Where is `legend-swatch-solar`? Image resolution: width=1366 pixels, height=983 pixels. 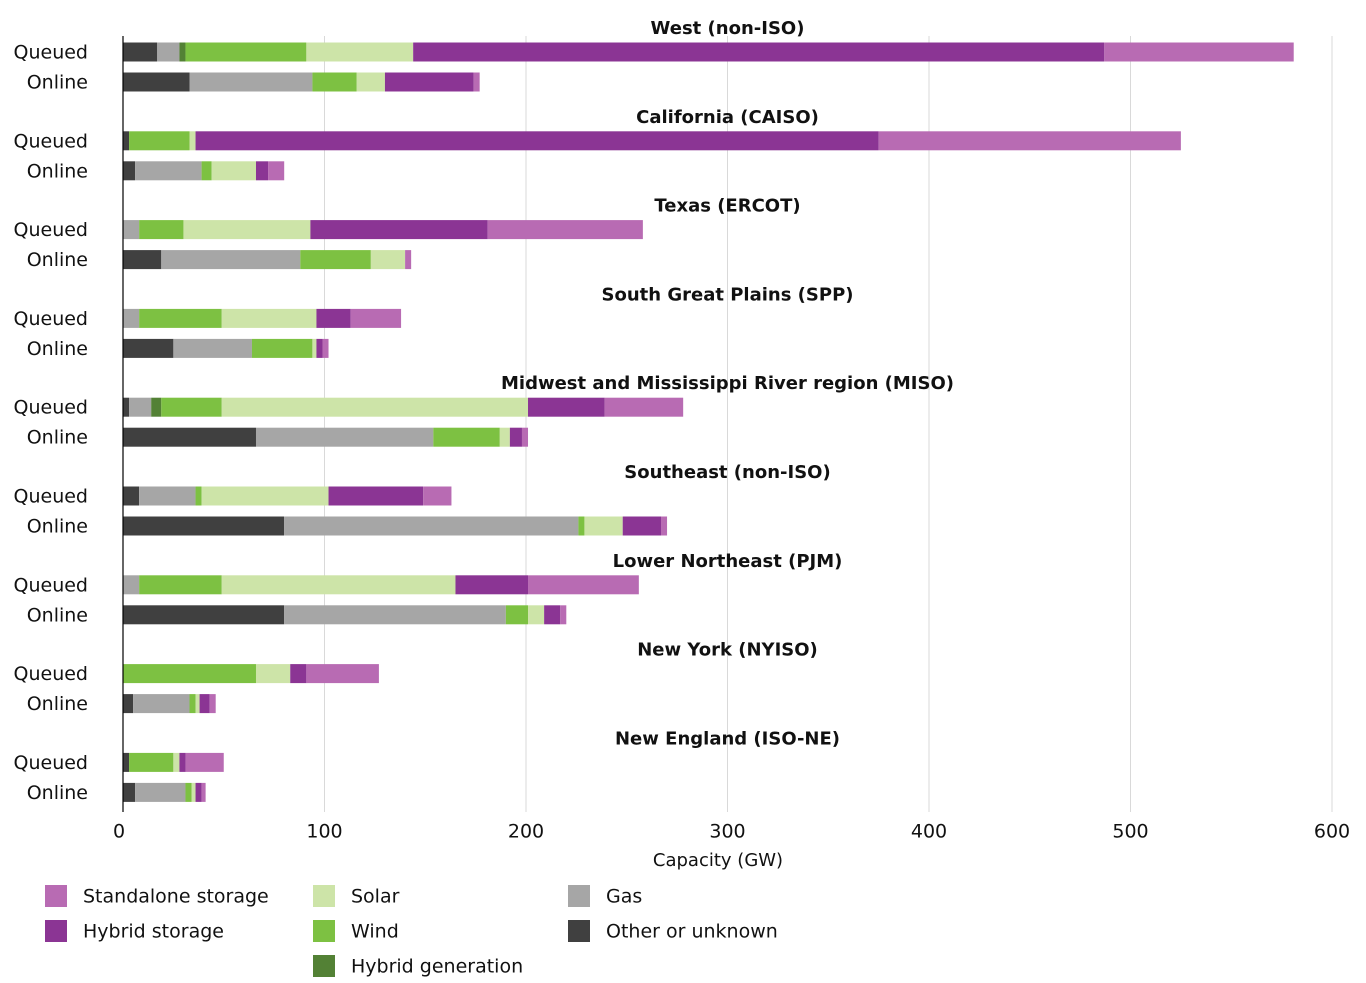 legend-swatch-solar is located at coordinates (324, 896).